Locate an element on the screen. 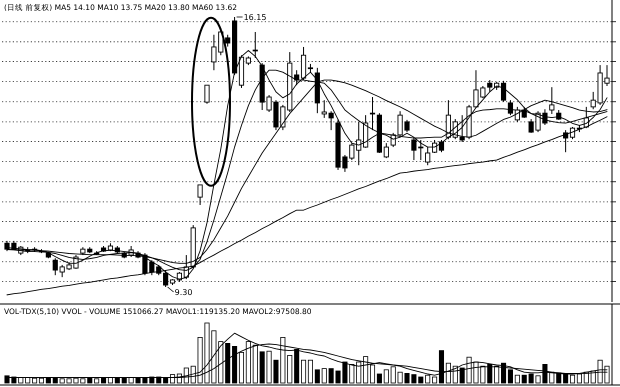  annotation: 16.15 is located at coordinates (255, 17).